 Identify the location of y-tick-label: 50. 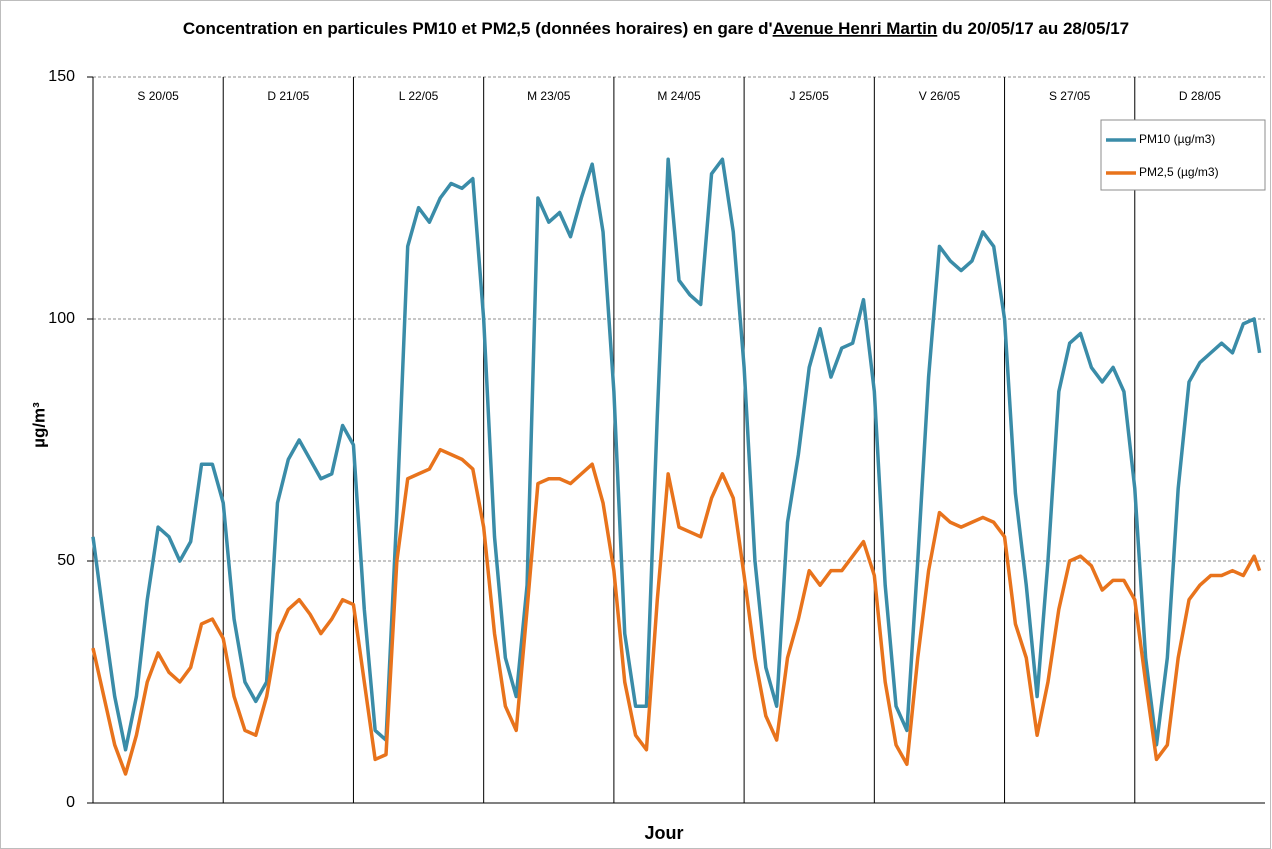
(66, 560).